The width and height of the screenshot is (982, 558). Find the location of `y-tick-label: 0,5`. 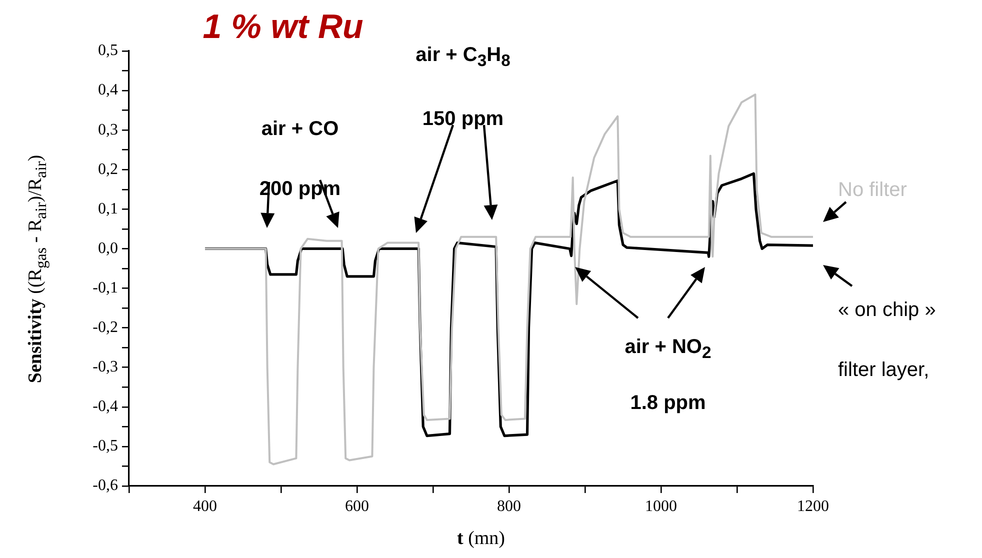

y-tick-label: 0,5 is located at coordinates (108, 51).